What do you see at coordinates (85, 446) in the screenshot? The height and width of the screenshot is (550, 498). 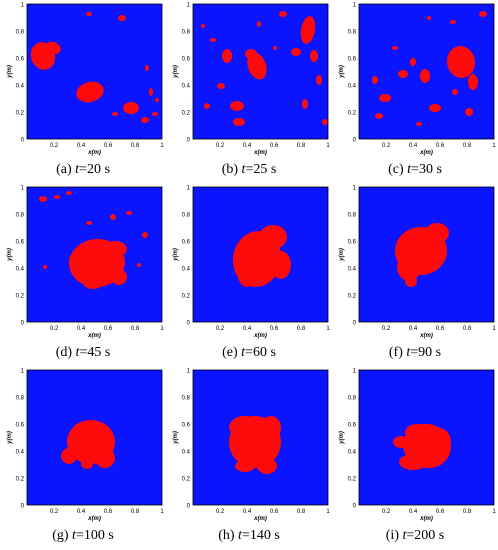 I see `plot-g: 0 0.2 0.4 0.6 0.8 1 0.2 0.4 0.6 0.8 1 x(m) y(m)` at bounding box center [85, 446].